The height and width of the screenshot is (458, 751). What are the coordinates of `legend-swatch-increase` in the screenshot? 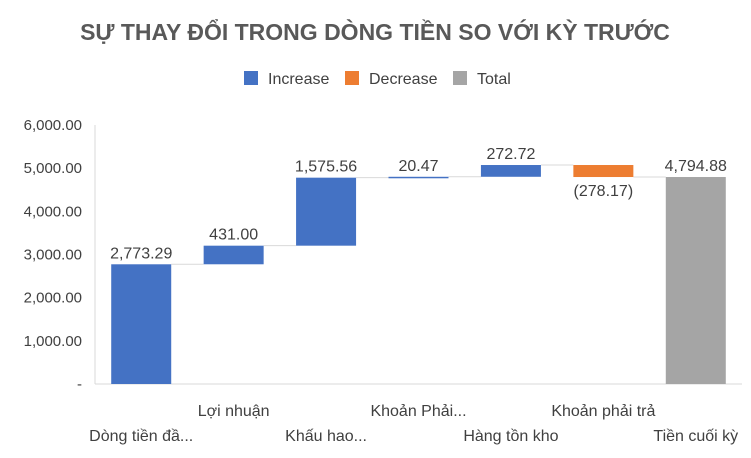 It's located at (251, 78).